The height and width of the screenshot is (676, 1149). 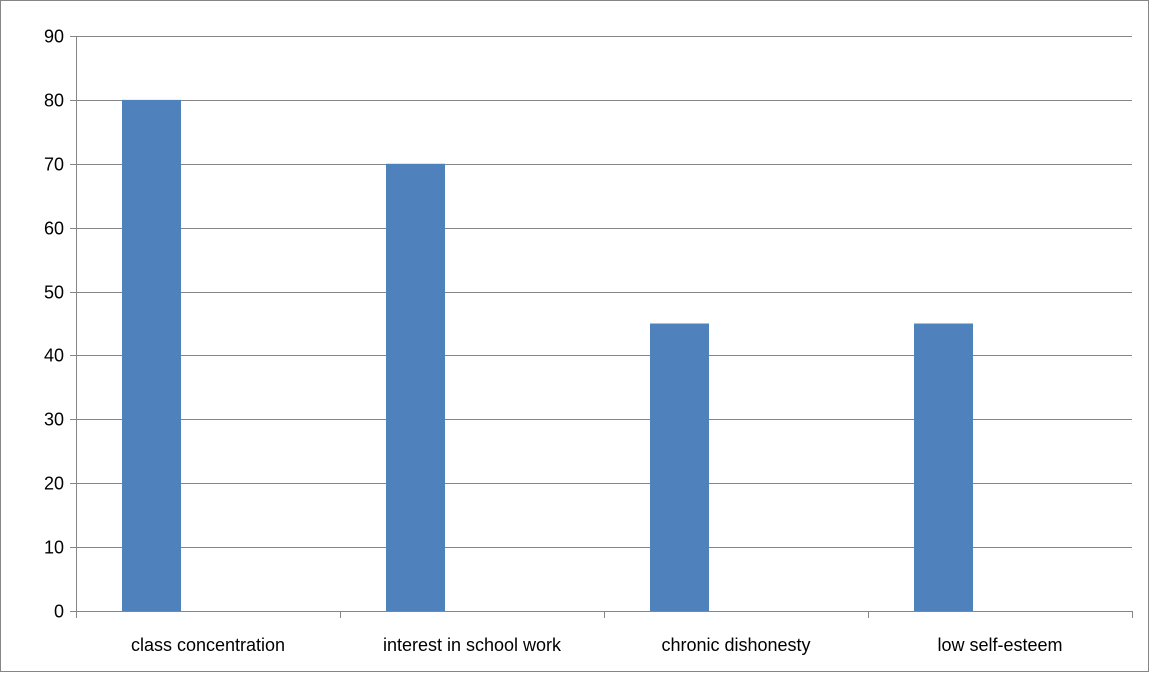 I want to click on y-tick-label: 70, so click(x=54, y=165).